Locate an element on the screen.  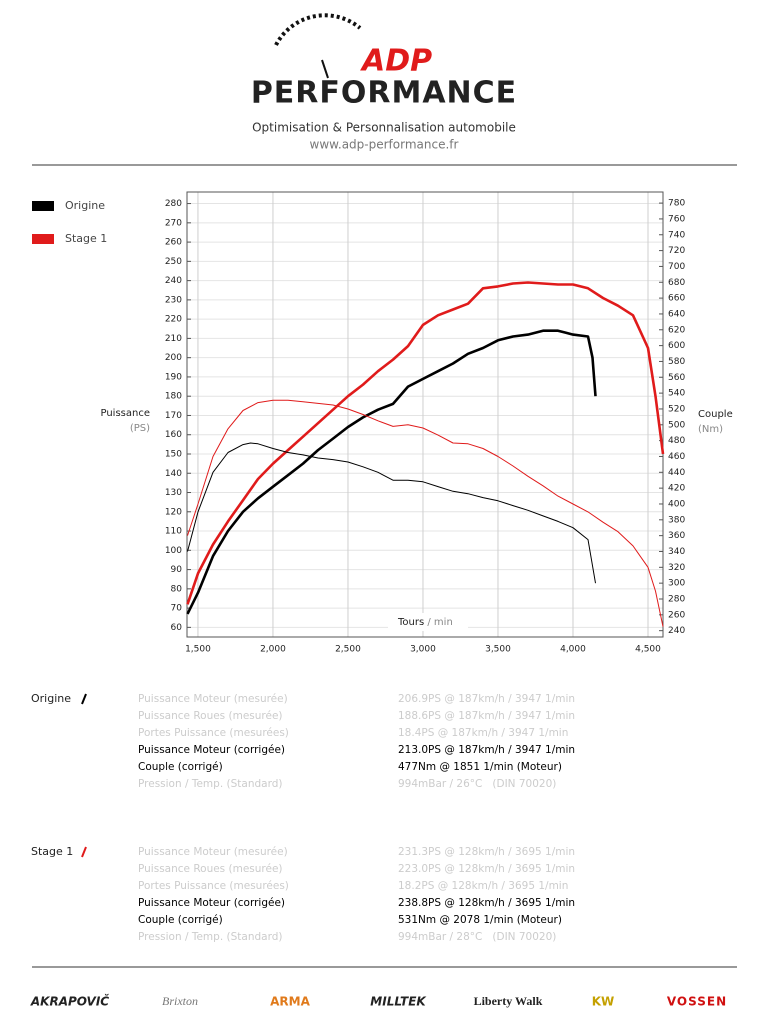
y-tick-label: 60 is located at coordinates (177, 628).